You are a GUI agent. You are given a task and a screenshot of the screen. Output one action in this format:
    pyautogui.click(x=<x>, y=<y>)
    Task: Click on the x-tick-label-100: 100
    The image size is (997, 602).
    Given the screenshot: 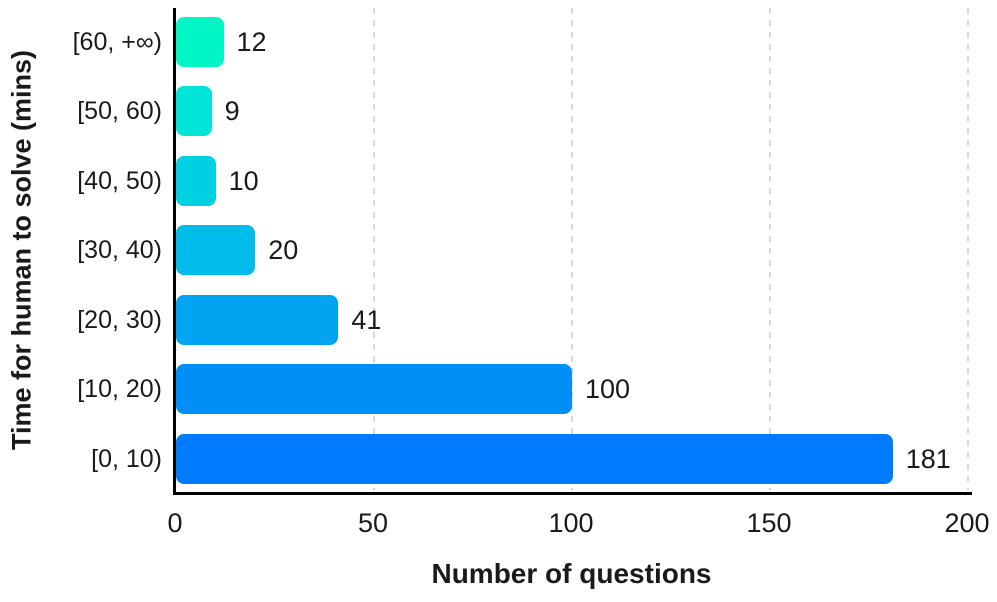 What is the action you would take?
    pyautogui.click(x=571, y=523)
    